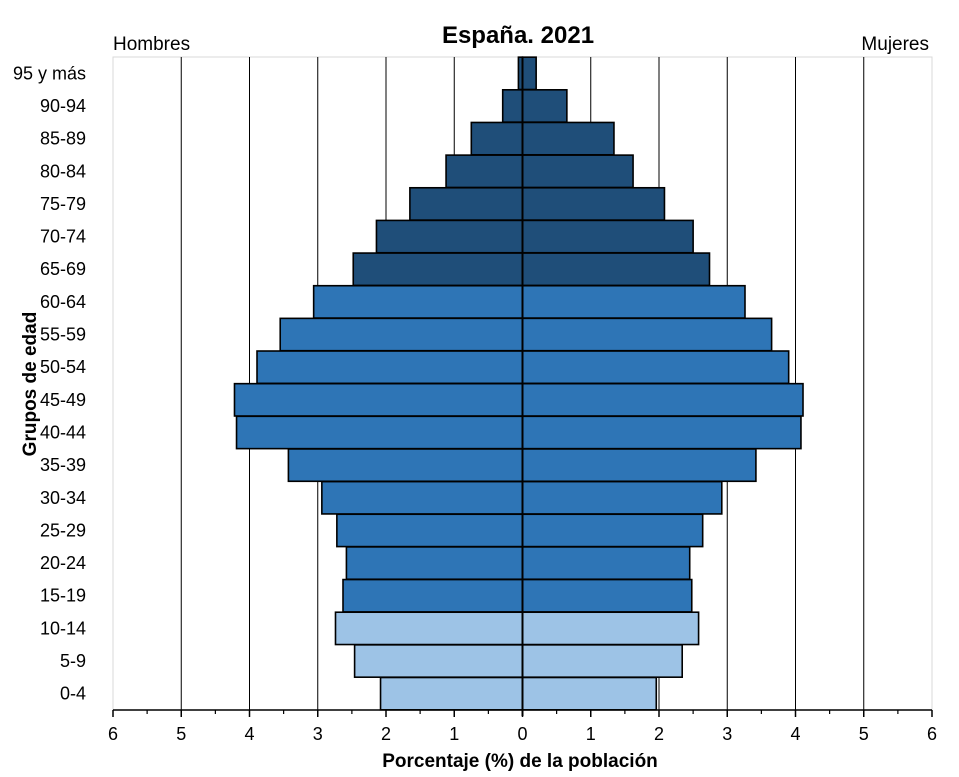  Describe the element at coordinates (795, 734) in the screenshot. I see `x-tick-label-10: 4` at that location.